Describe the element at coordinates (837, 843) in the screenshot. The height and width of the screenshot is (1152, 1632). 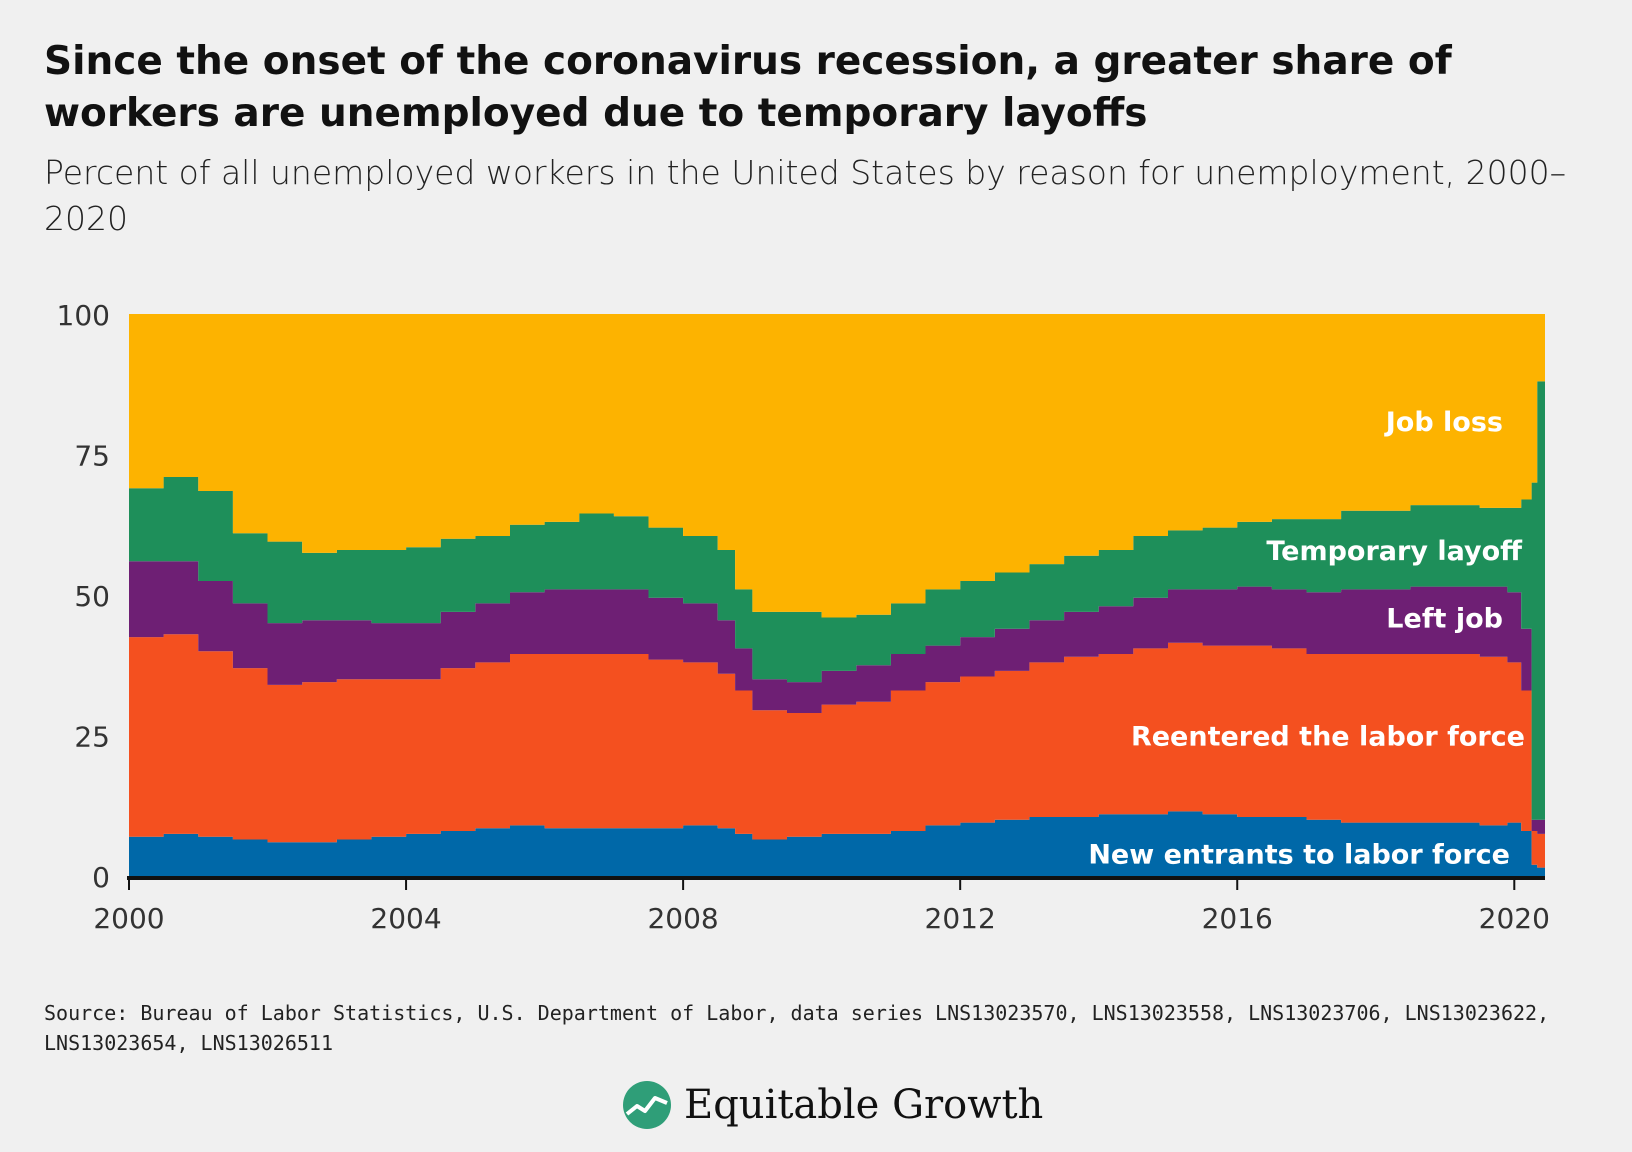
I see `area-new-entrants` at that location.